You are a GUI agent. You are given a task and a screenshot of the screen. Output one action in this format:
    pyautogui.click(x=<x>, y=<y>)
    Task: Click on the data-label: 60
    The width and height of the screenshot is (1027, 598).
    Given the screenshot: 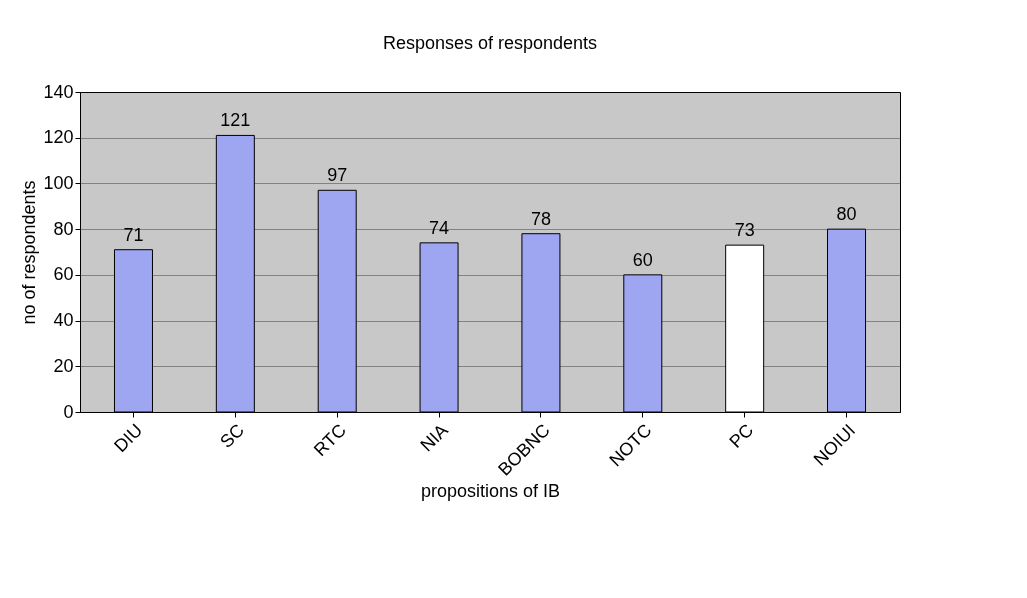 What is the action you would take?
    pyautogui.click(x=642, y=259)
    